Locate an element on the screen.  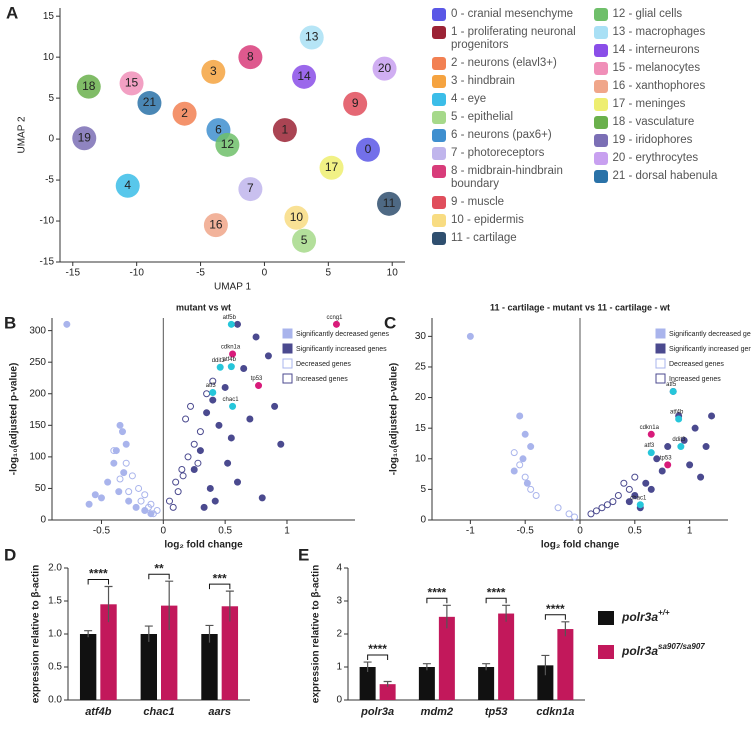
x-tick-label: 10 is located at coordinates (393, 273).